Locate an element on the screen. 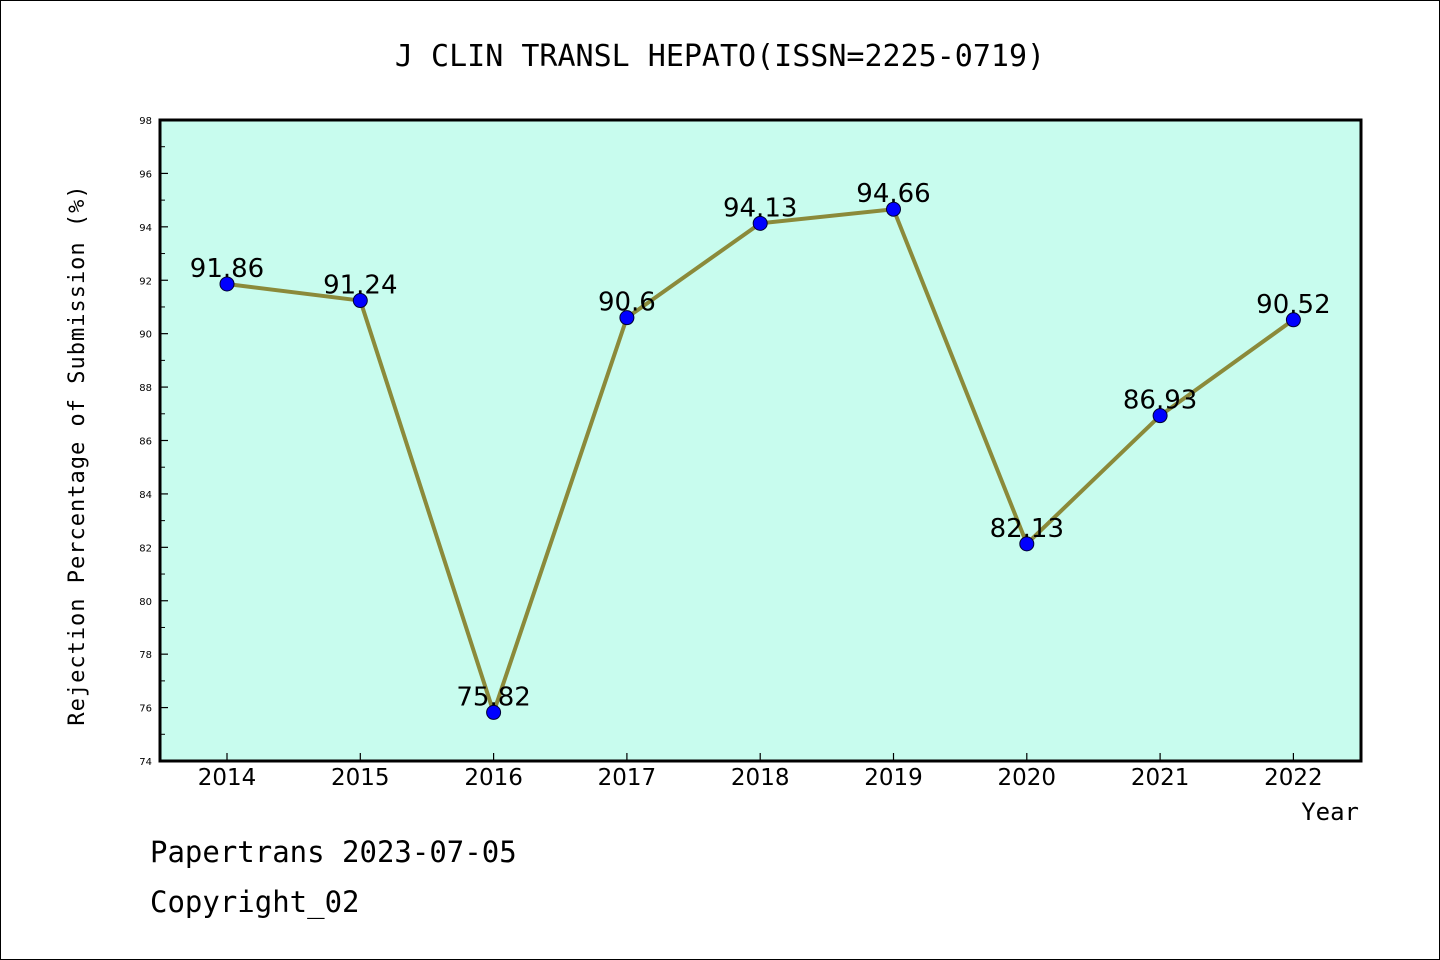  x-tick-label: 2019 is located at coordinates (893, 778).